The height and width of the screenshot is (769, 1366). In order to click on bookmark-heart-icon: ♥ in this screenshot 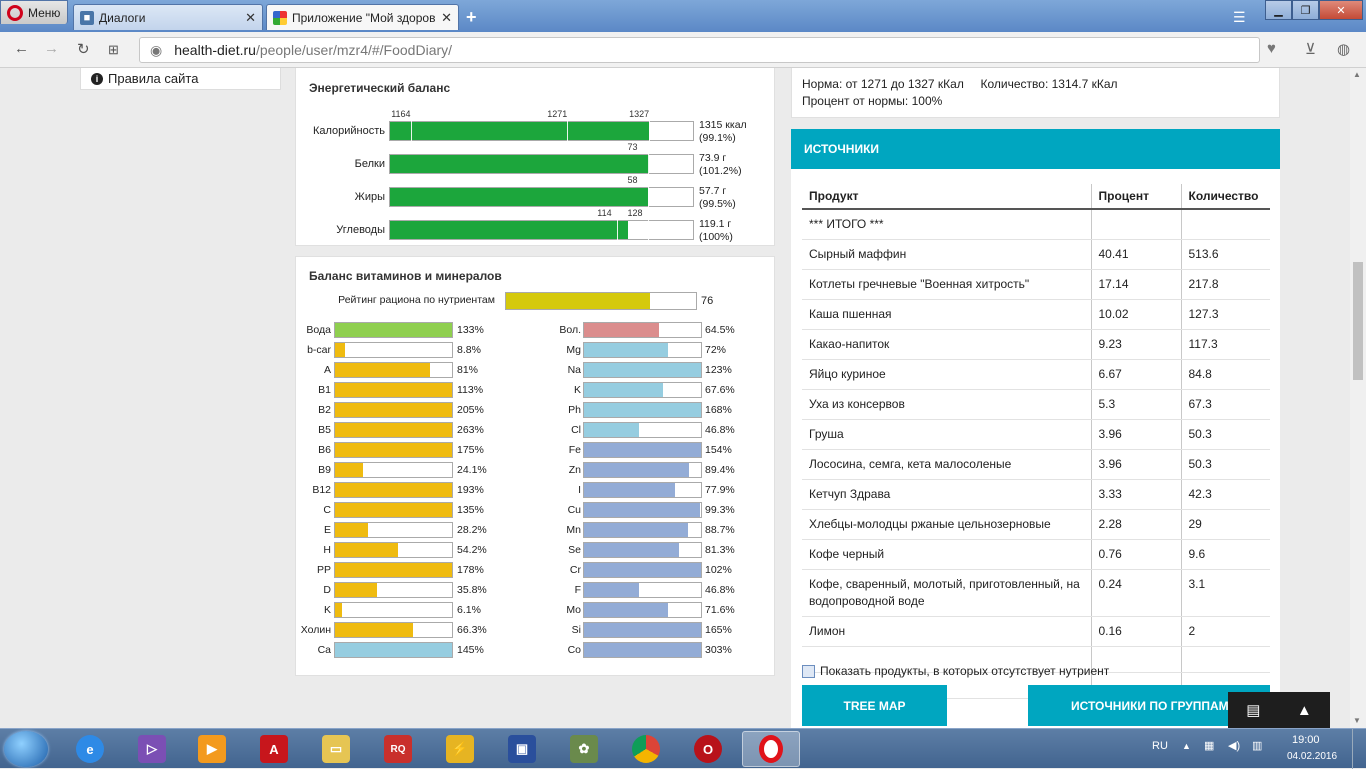, I will do `click(1271, 48)`.